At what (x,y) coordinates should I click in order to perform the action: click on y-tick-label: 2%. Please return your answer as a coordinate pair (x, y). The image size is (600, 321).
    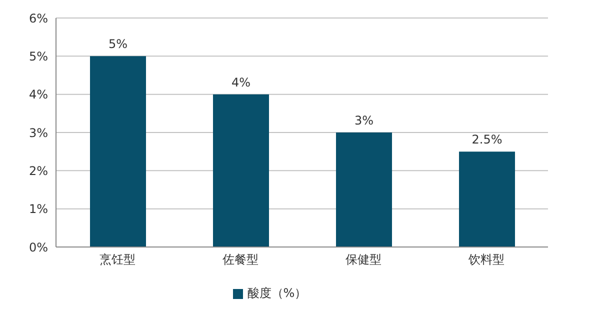
    Looking at the image, I should click on (38, 171).